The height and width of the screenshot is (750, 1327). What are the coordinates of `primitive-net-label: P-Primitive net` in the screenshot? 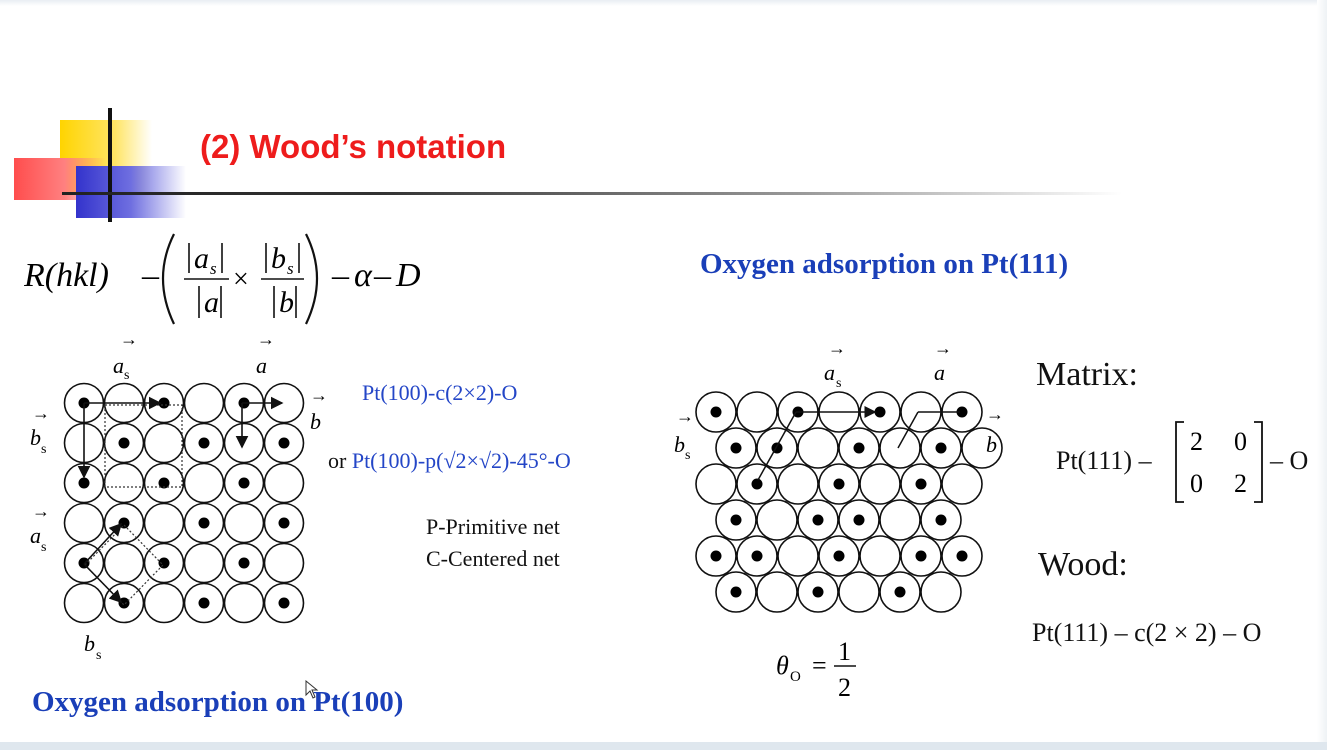 It's located at (493, 526).